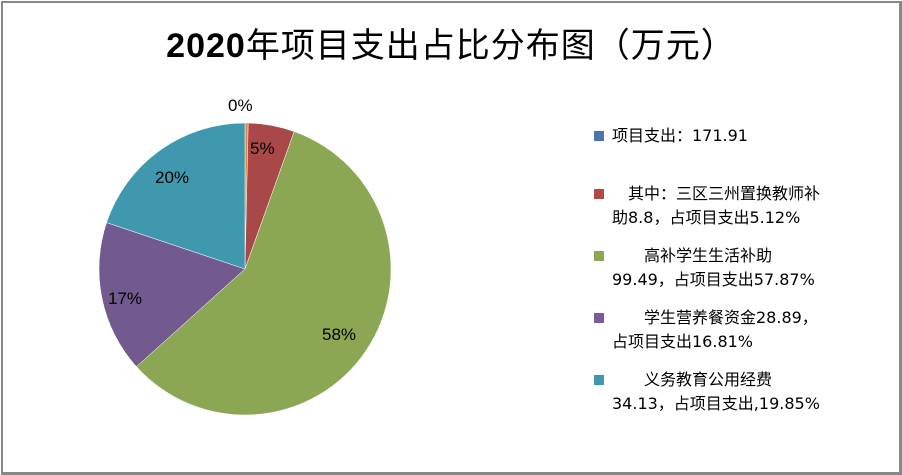 Image resolution: width=902 pixels, height=475 pixels. I want to click on label-purple: 17%, so click(125, 298).